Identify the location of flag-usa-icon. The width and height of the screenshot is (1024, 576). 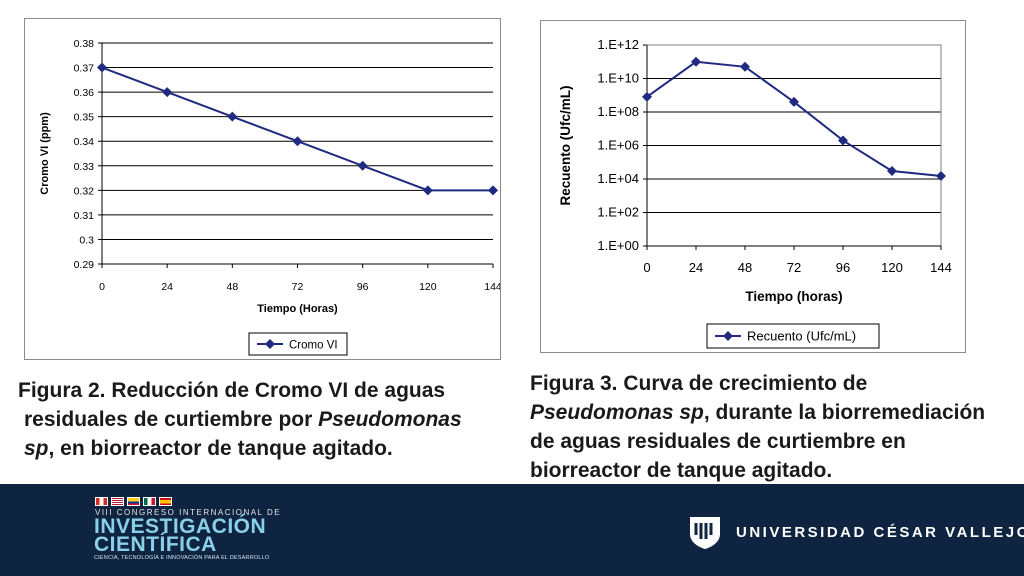
(117, 501).